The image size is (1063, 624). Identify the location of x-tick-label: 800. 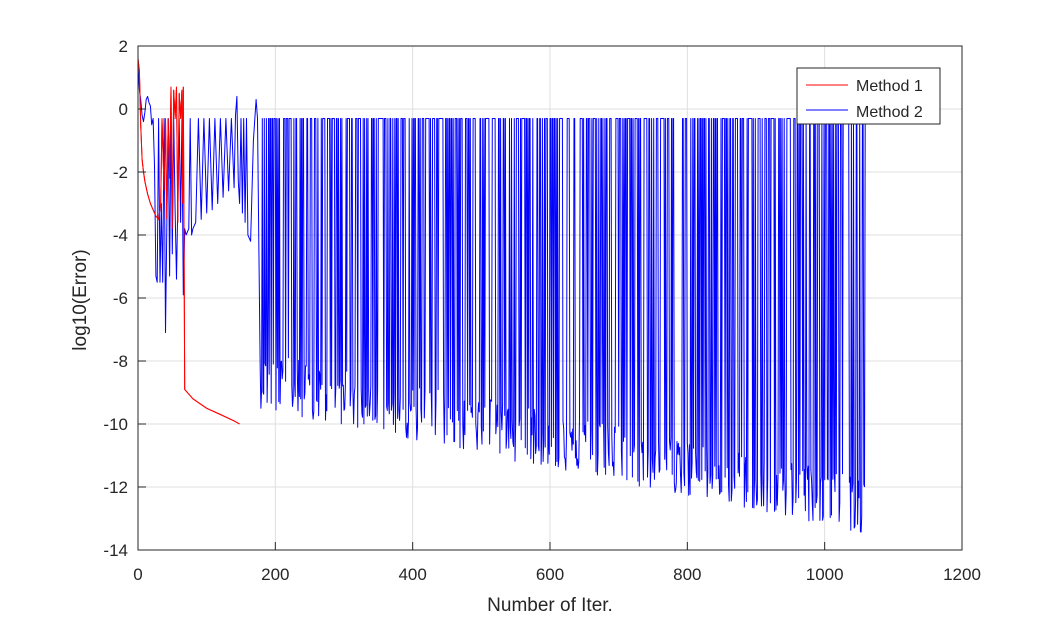
(687, 574).